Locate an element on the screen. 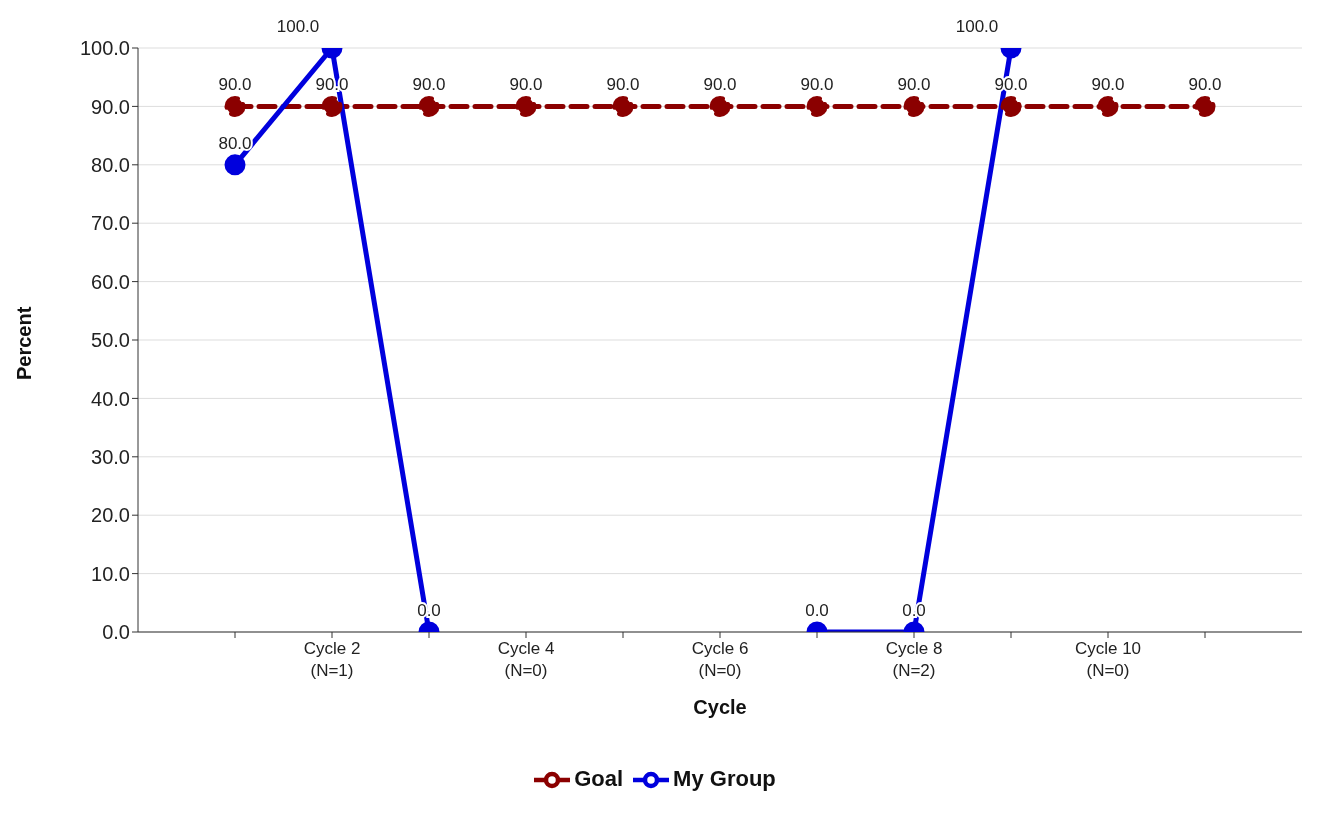 This screenshot has width=1322, height=822. y-tick-label: 80.0 is located at coordinates (110, 164).